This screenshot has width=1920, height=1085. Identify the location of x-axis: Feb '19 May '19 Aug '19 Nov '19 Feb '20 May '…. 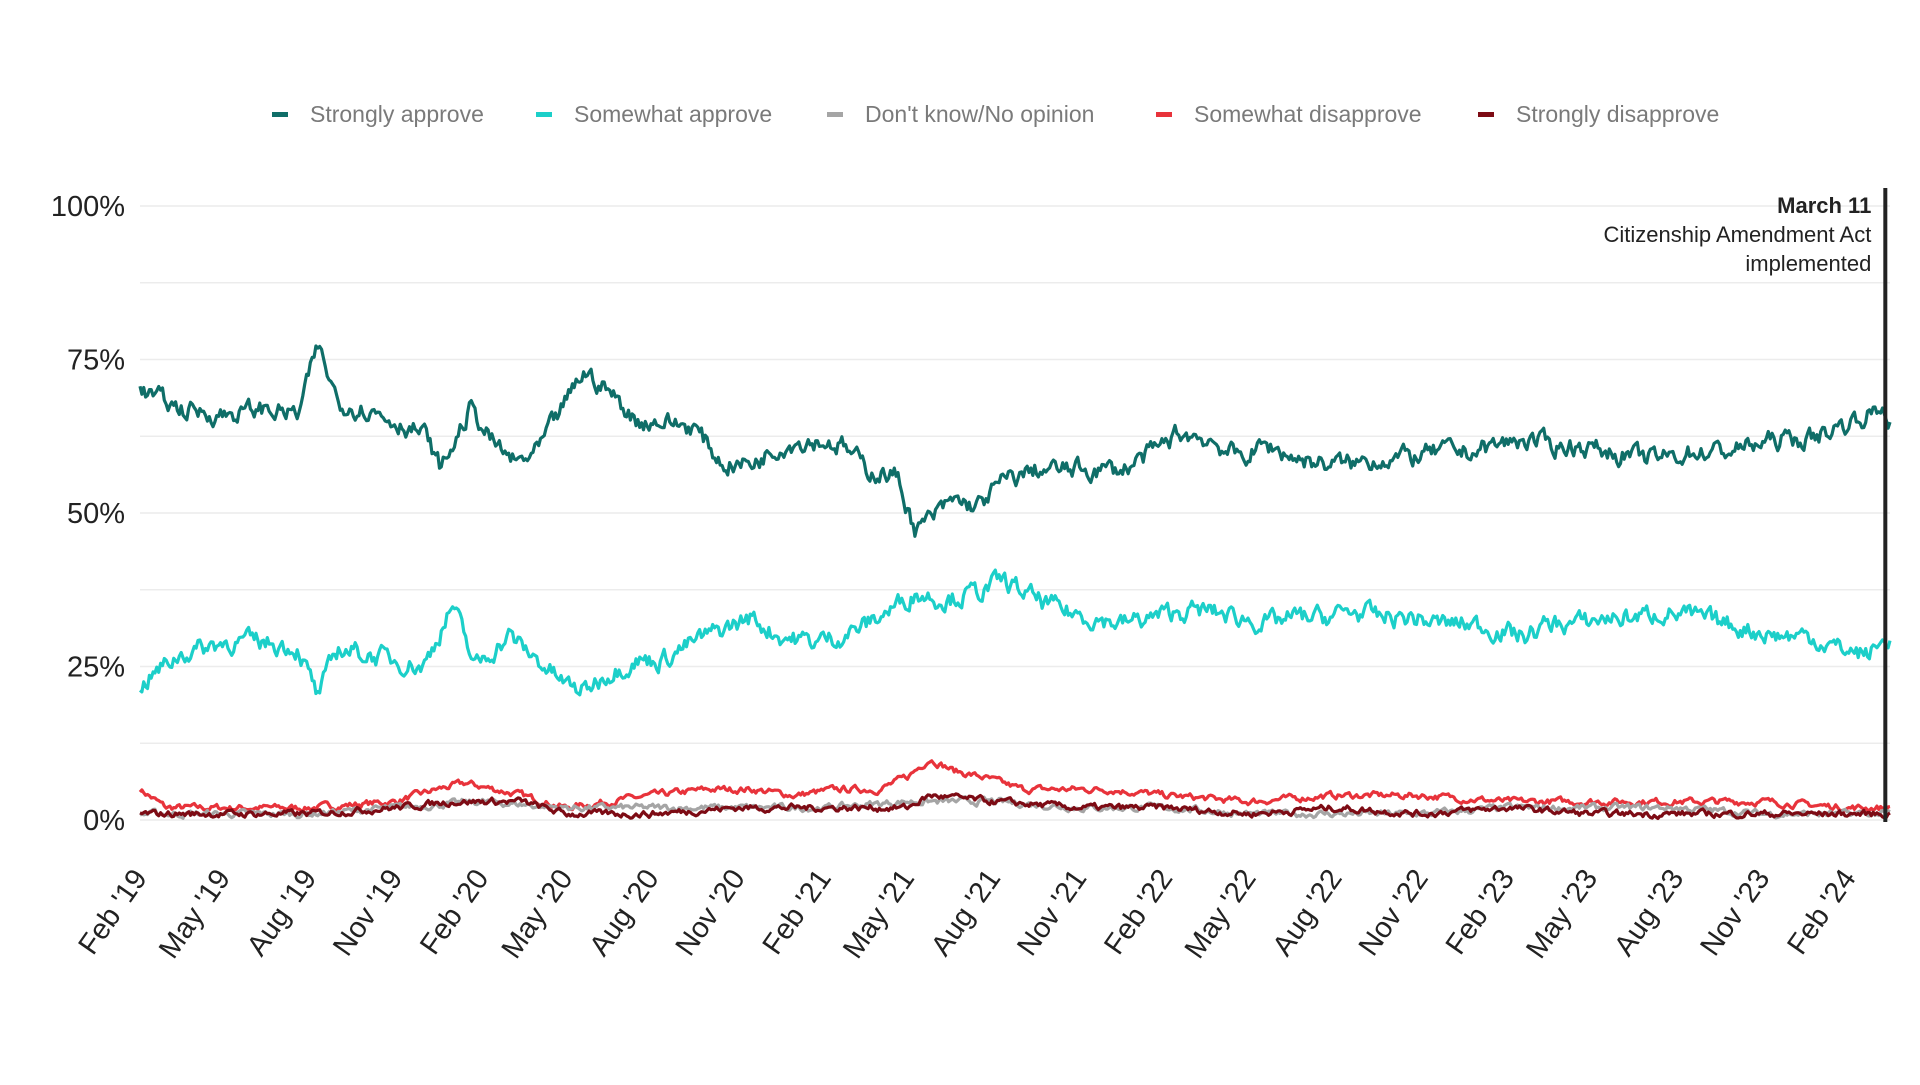
(968, 914).